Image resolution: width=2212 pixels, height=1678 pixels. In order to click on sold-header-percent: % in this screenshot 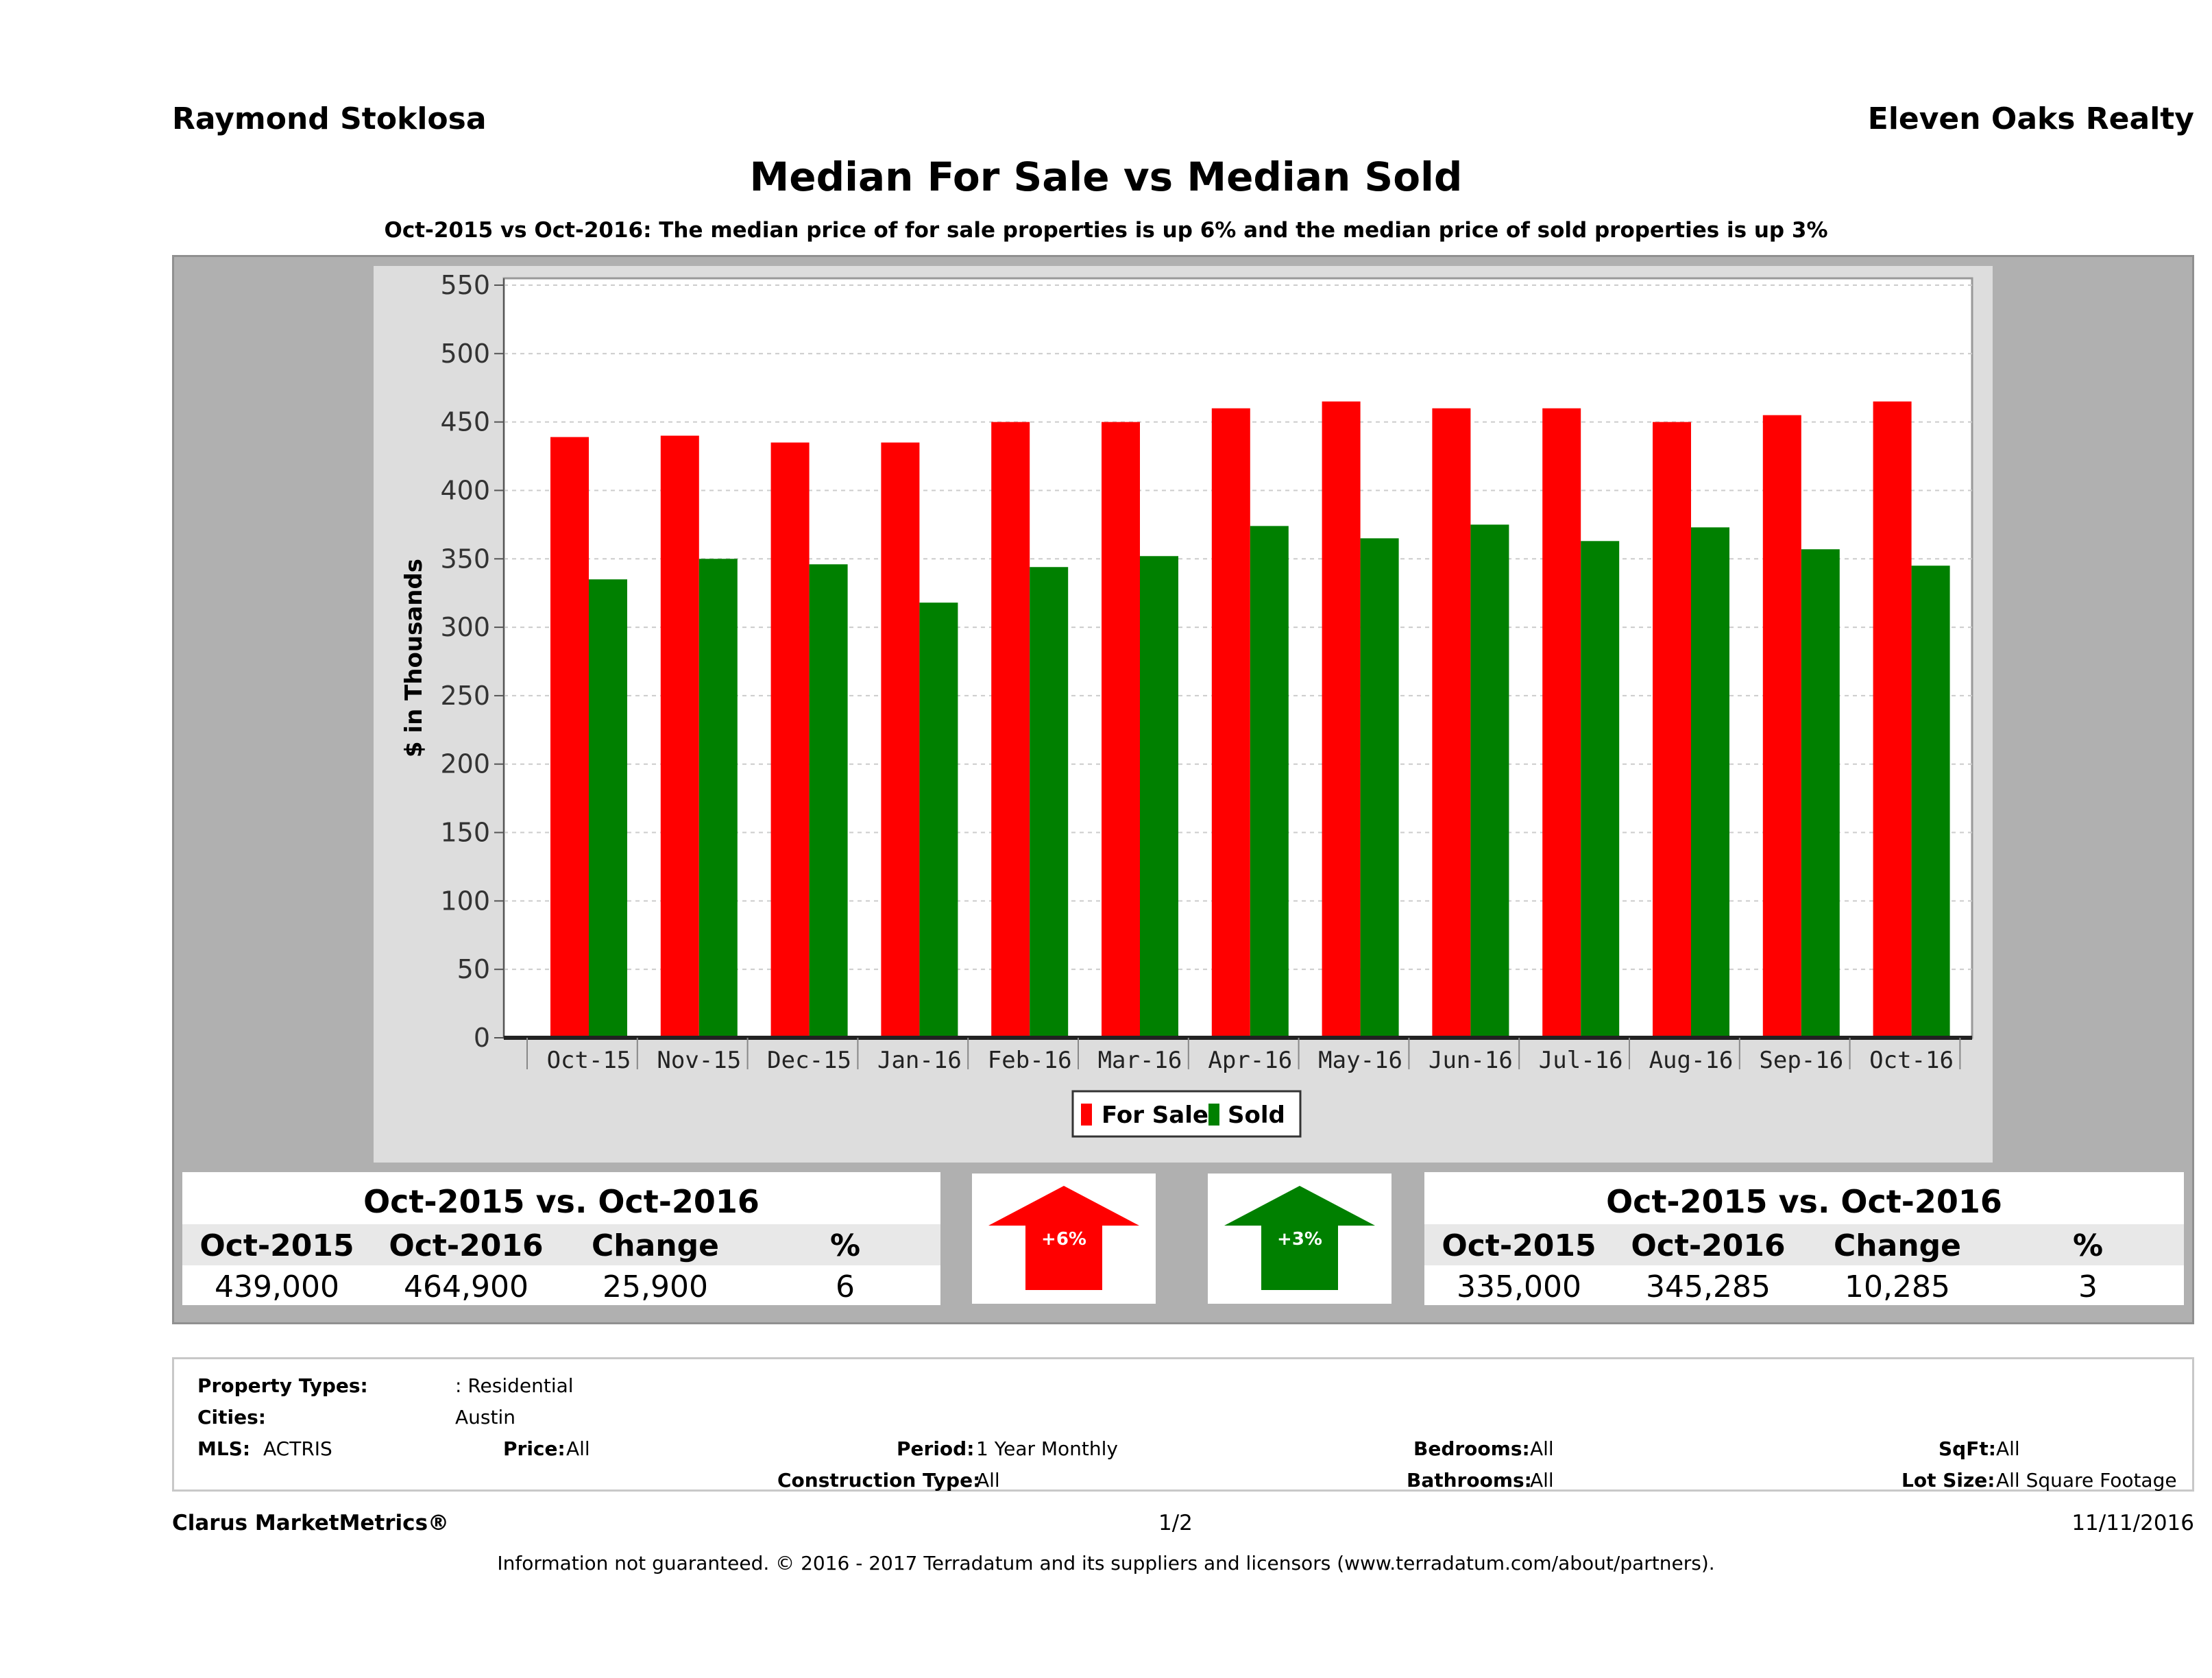, I will do `click(2088, 1245)`.